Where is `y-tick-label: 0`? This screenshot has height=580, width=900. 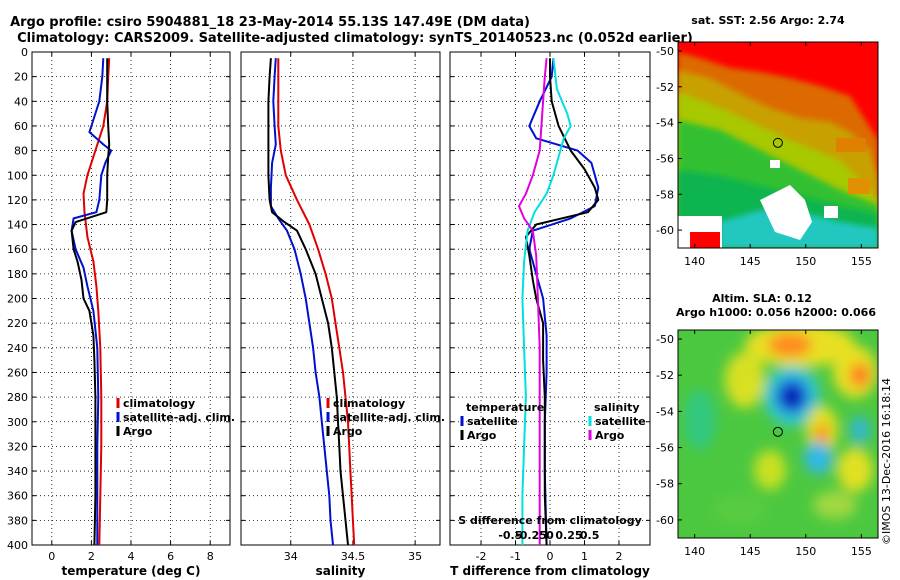 y-tick-label: 0 is located at coordinates (24, 52).